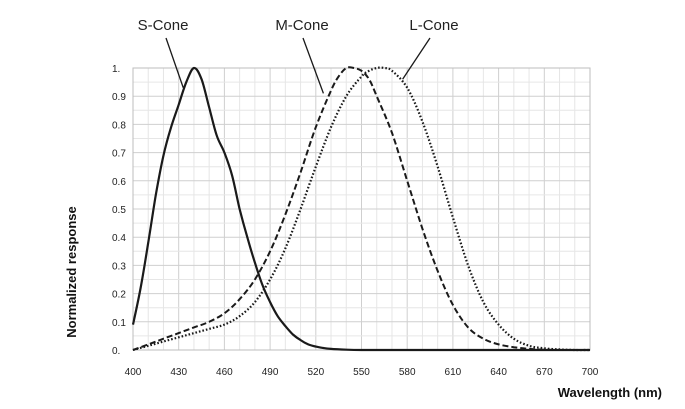  Describe the element at coordinates (119, 154) in the screenshot. I see `y-tick-label: 0.7` at that location.